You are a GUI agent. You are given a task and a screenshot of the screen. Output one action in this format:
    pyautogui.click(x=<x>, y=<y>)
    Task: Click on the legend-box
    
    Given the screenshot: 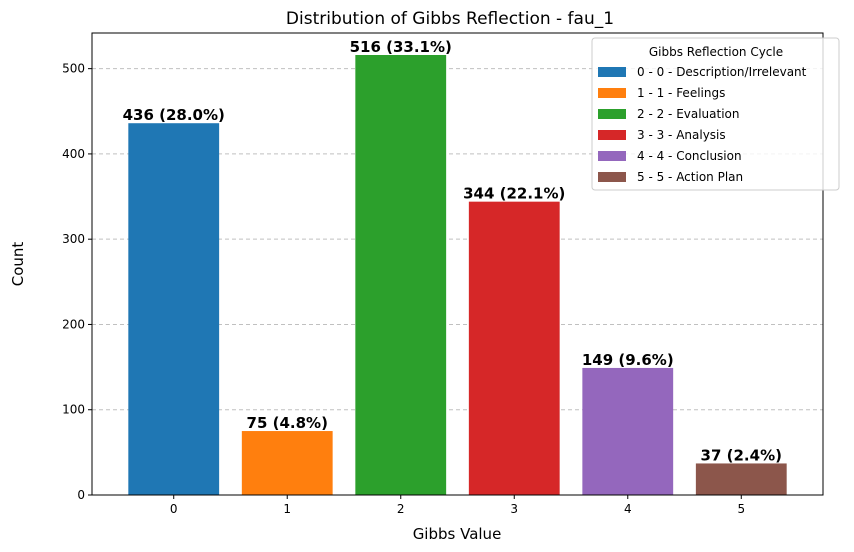 What is the action you would take?
    pyautogui.click(x=715, y=114)
    